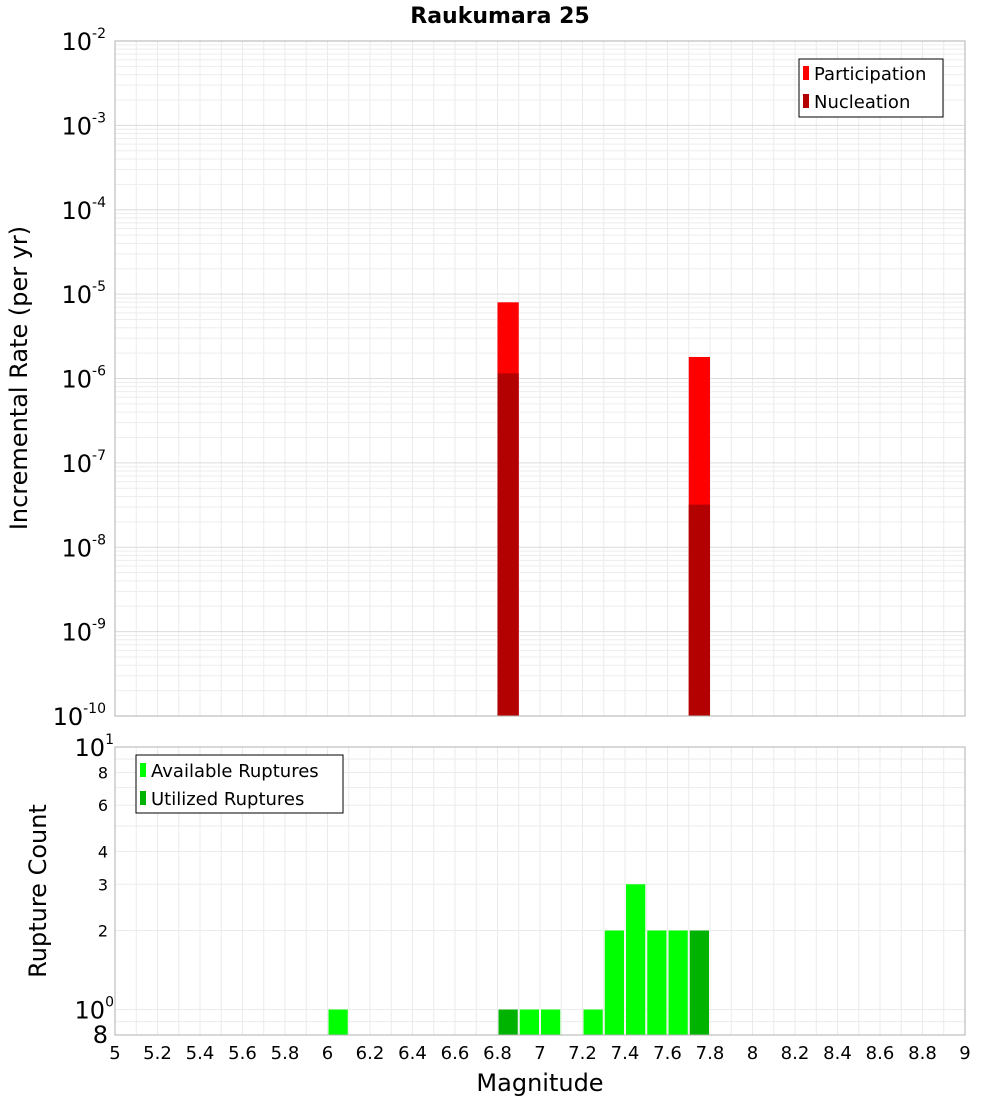 This screenshot has width=1000, height=1100. What do you see at coordinates (235, 771) in the screenshot?
I see `legend-label-available-ruptures: Available Ruptures` at bounding box center [235, 771].